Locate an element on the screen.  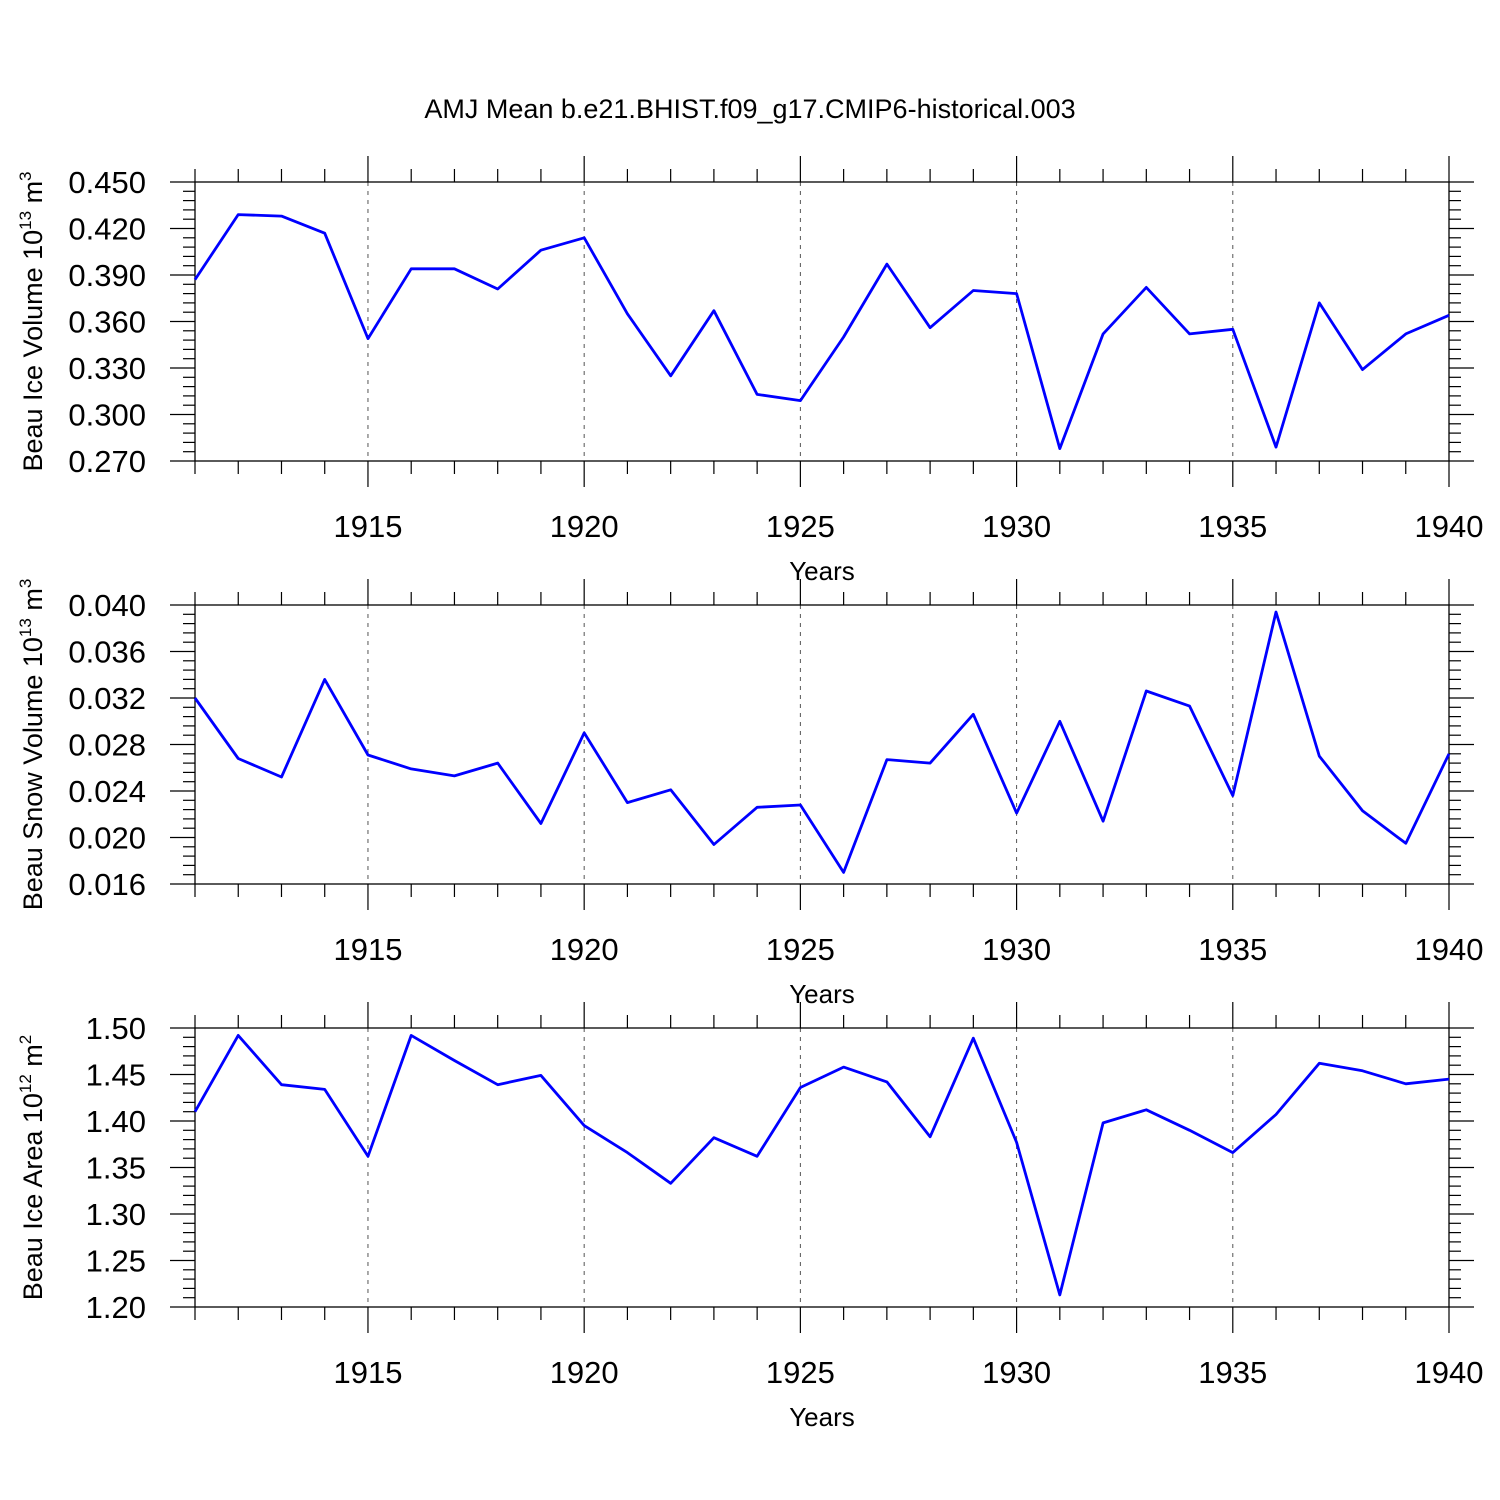
y-tick-label: 1.20 is located at coordinates (116, 1307).